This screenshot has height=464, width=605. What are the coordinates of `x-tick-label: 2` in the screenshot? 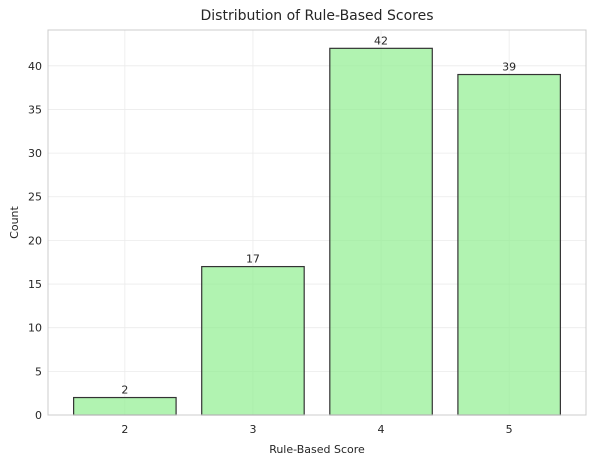 It's located at (124, 429).